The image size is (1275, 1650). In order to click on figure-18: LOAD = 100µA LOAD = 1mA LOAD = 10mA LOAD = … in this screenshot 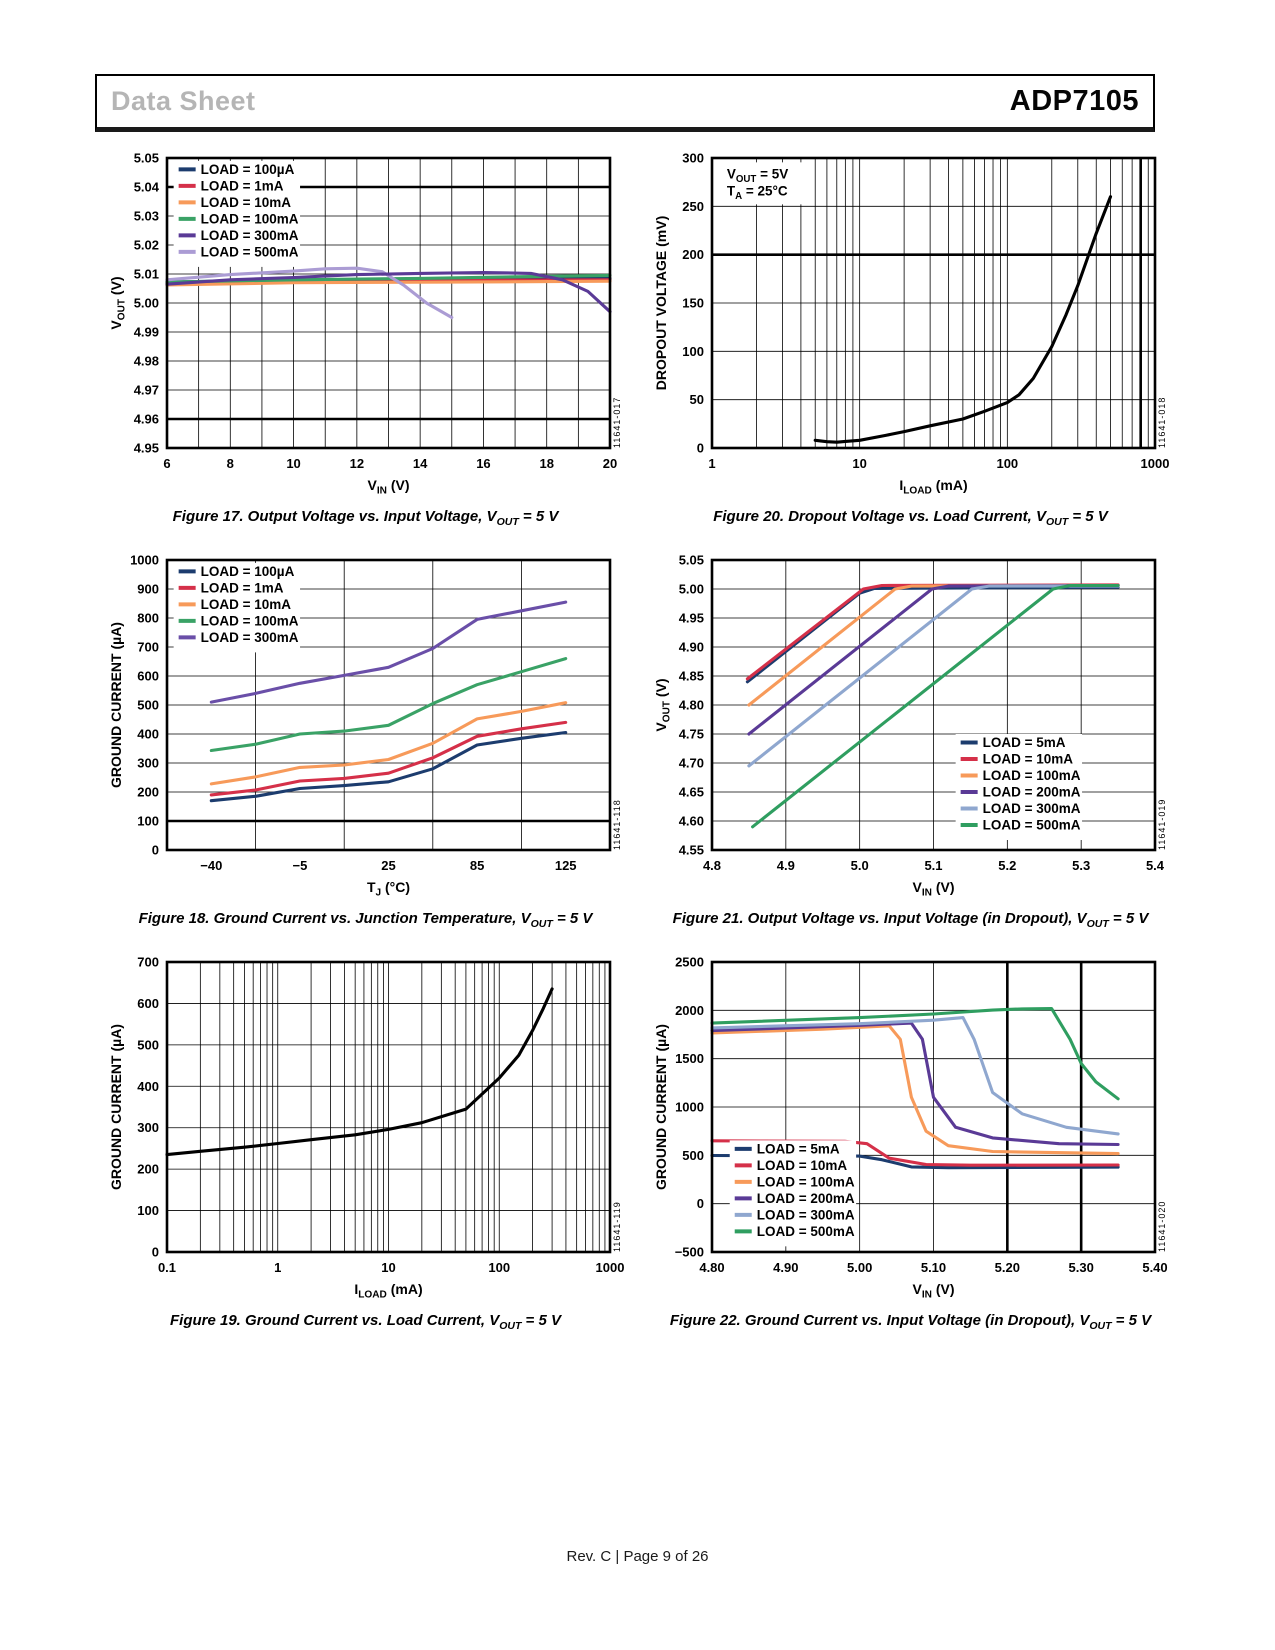, I will do `click(365, 740)`.